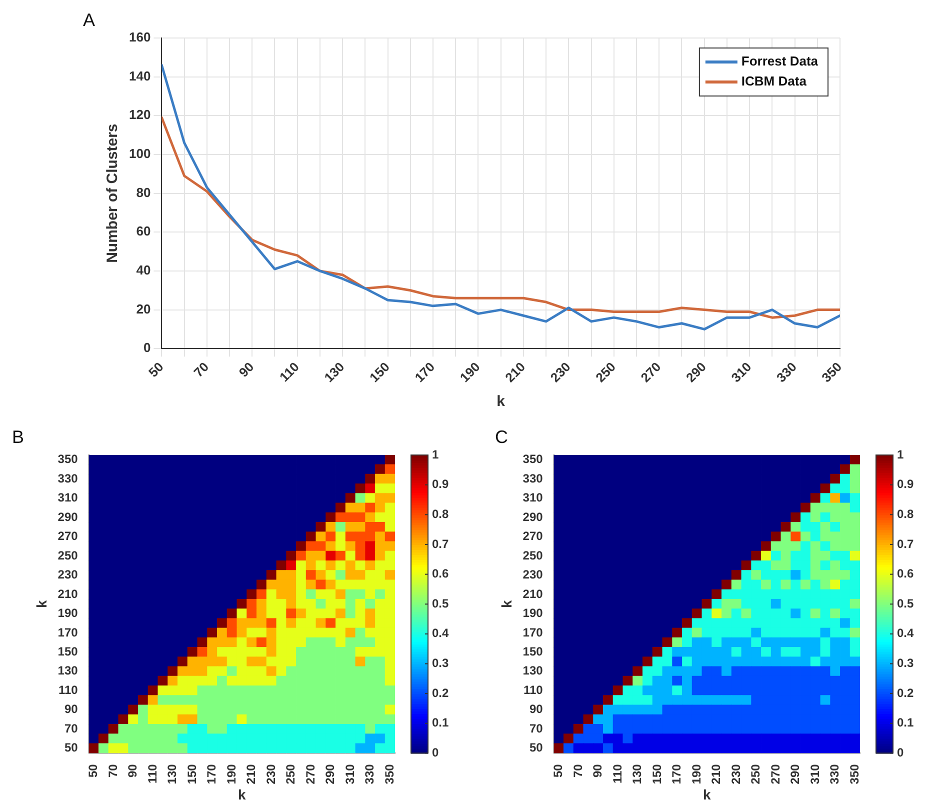  I want to click on legend-label: ICBM Data, so click(774, 81).